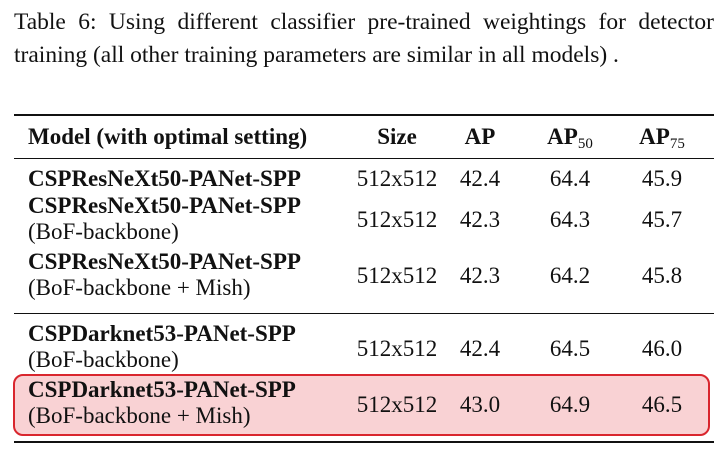 Image resolution: width=726 pixels, height=451 pixels. I want to click on row-model: CSPResNeXt50-PANet-SPP, so click(164, 179).